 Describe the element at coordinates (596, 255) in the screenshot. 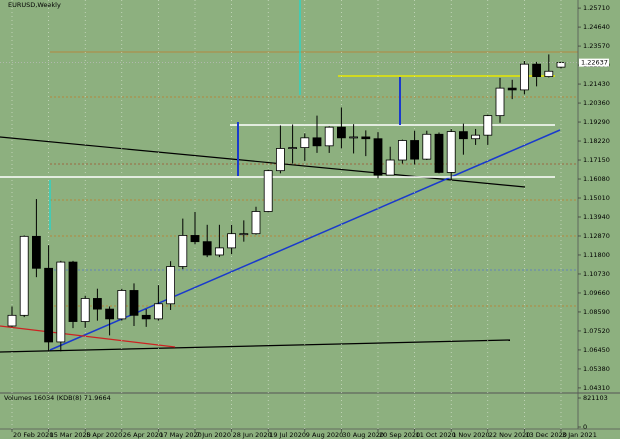

I see `y-tick-label: 1.11800` at that location.